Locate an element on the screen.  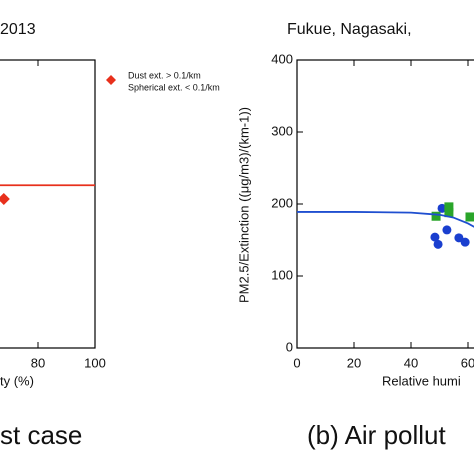
x-axis-label: ty (%) is located at coordinates (17, 380).